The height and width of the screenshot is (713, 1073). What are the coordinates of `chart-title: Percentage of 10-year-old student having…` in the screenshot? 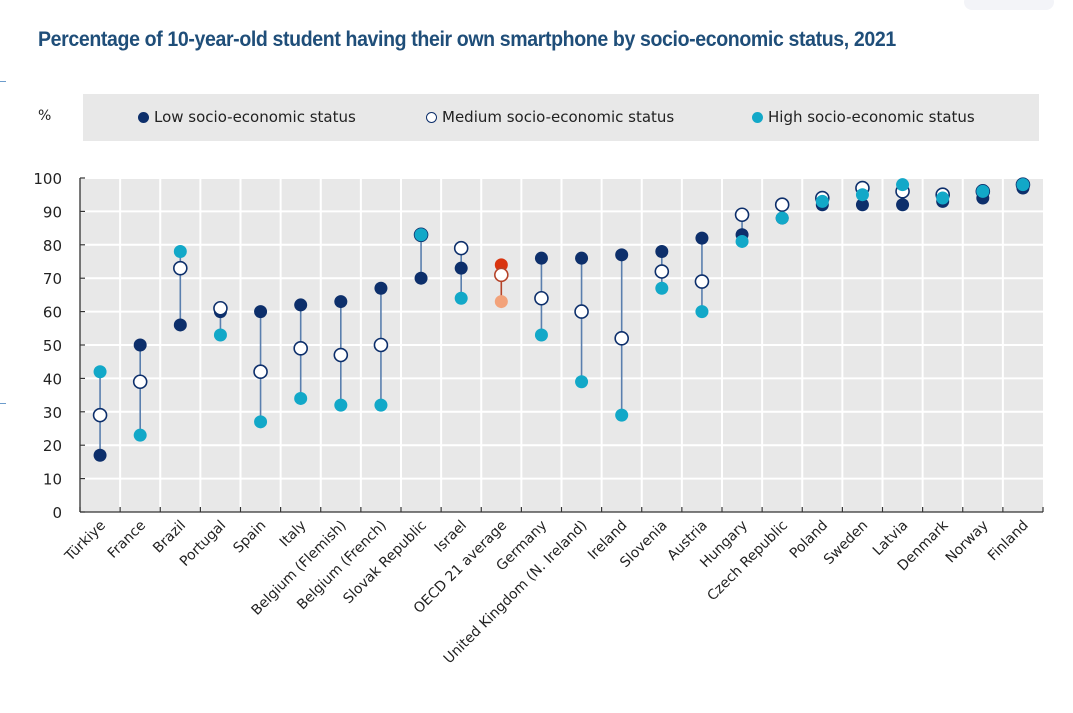 It's located at (467, 39).